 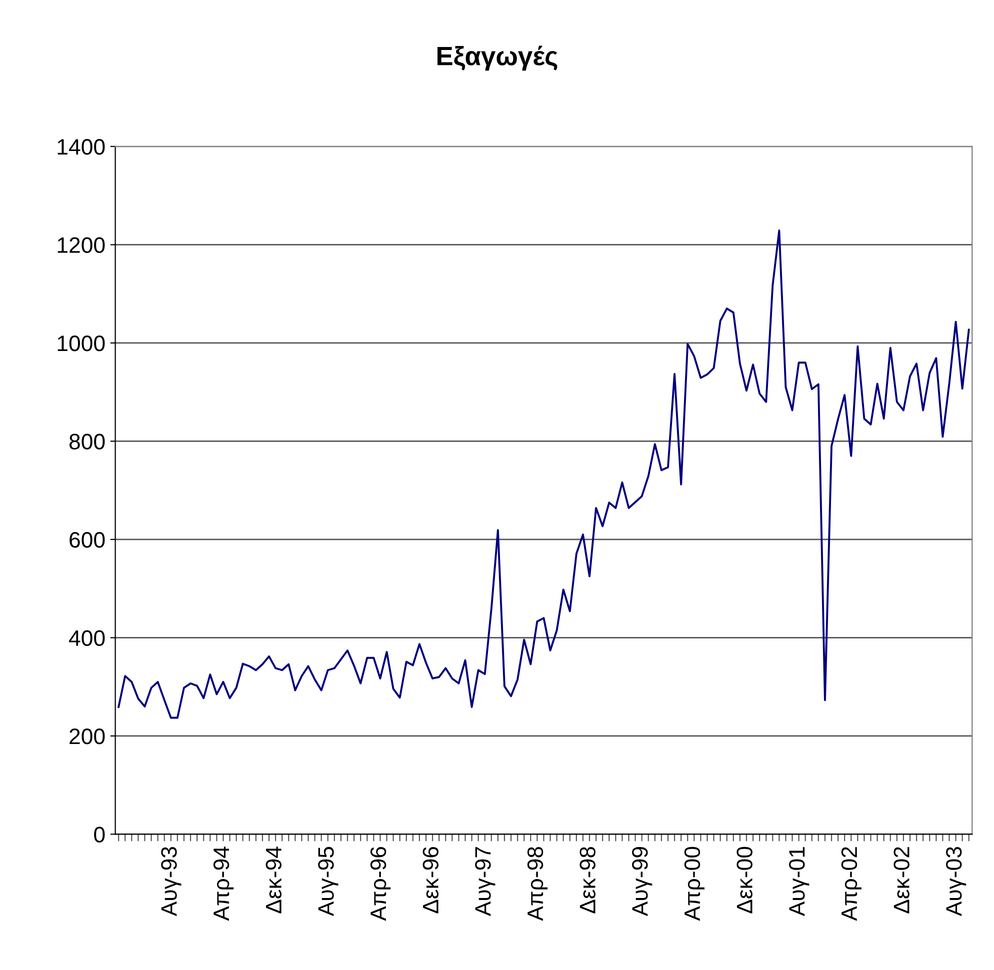 I want to click on chart-title: Εξαγωγές, so click(x=498, y=58).